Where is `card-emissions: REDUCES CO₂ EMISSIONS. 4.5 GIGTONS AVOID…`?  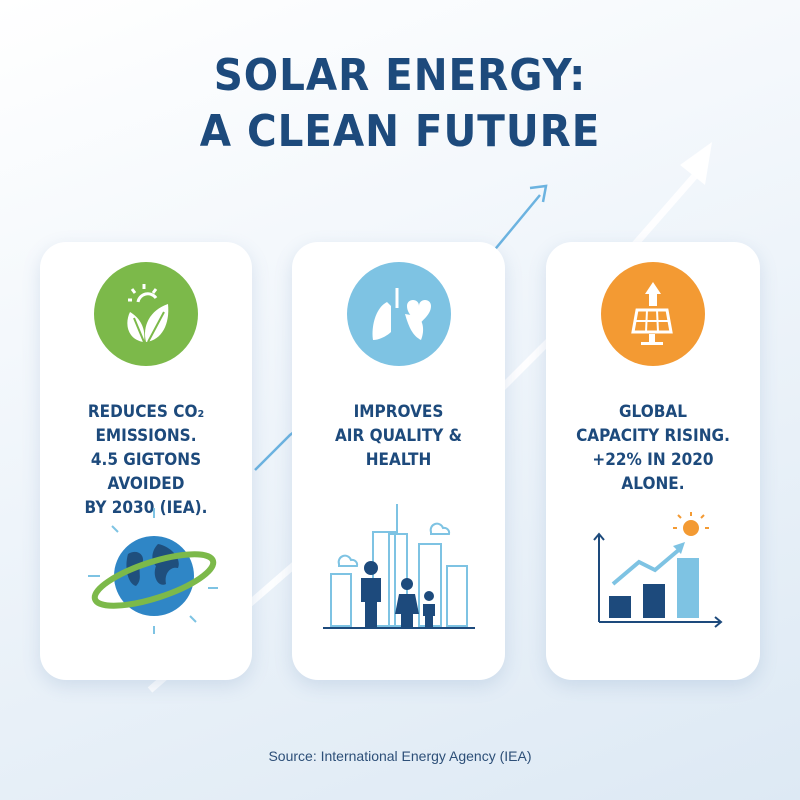
card-emissions: REDUCES CO₂ EMISSIONS. 4.5 GIGTONS AVOID… is located at coordinates (146, 461).